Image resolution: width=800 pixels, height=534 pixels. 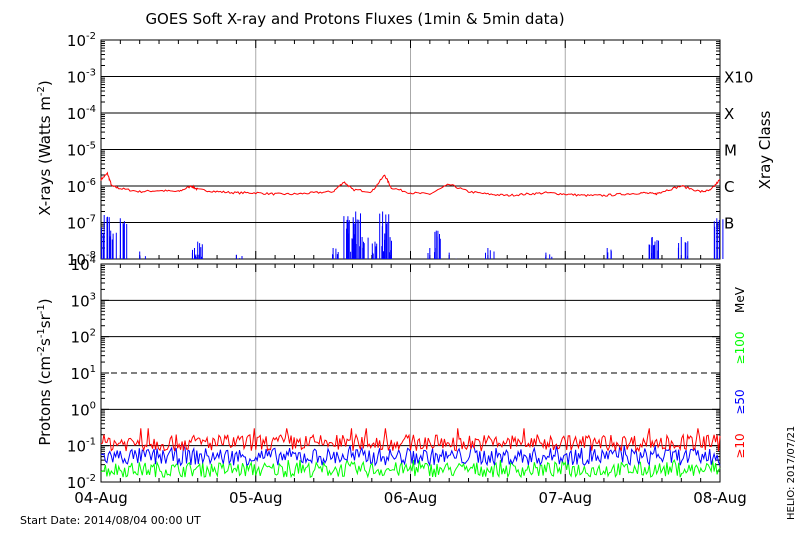 What do you see at coordinates (740, 445) in the screenshot?
I see `proton-energy-label: ≥10` at bounding box center [740, 445].